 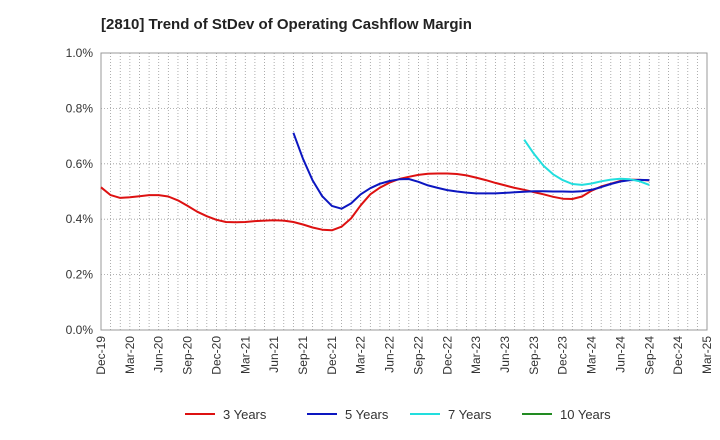 What do you see at coordinates (245, 414) in the screenshot?
I see `legend-label: 3 Years` at bounding box center [245, 414].